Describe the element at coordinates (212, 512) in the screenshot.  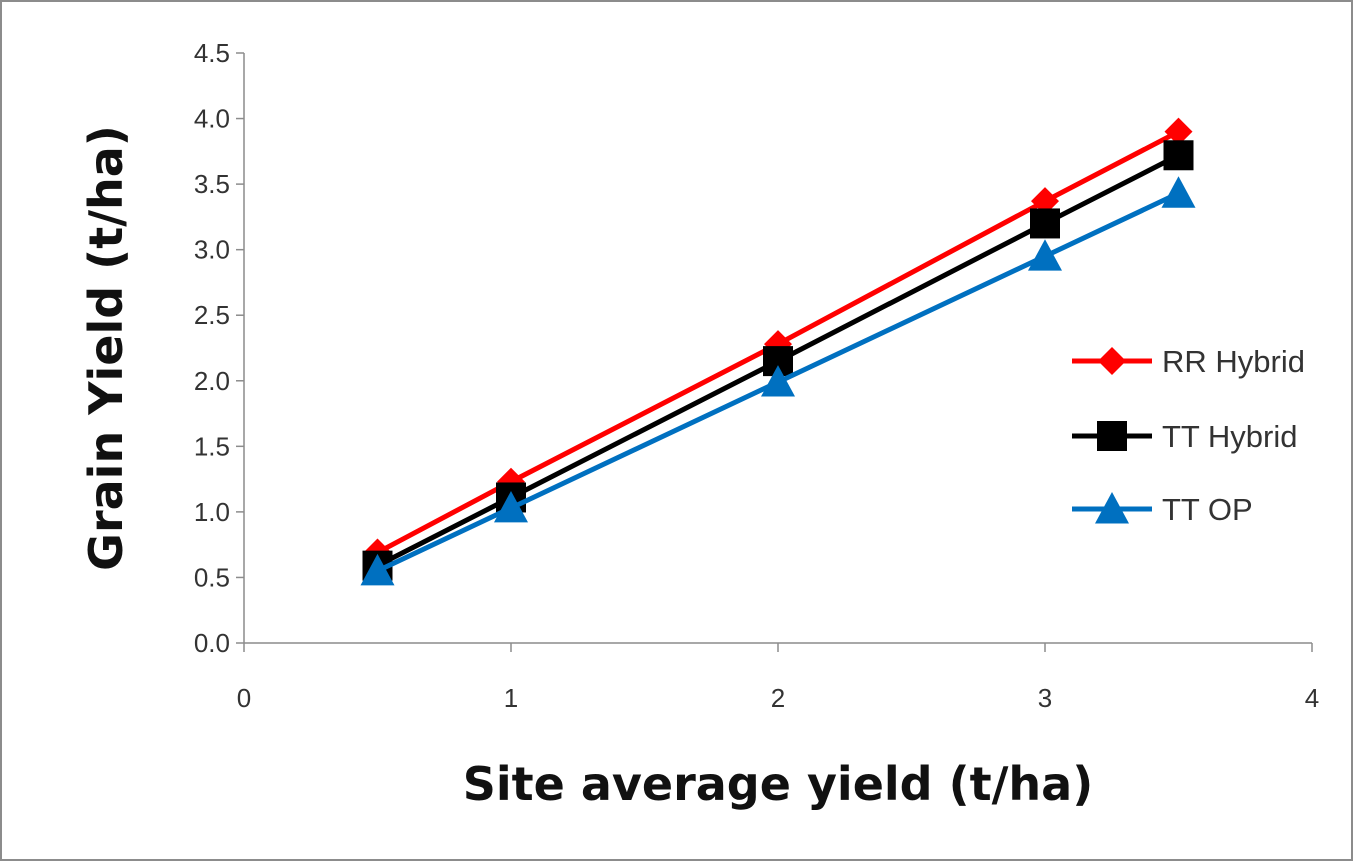
I see `y-tick-label: 1.0` at that location.